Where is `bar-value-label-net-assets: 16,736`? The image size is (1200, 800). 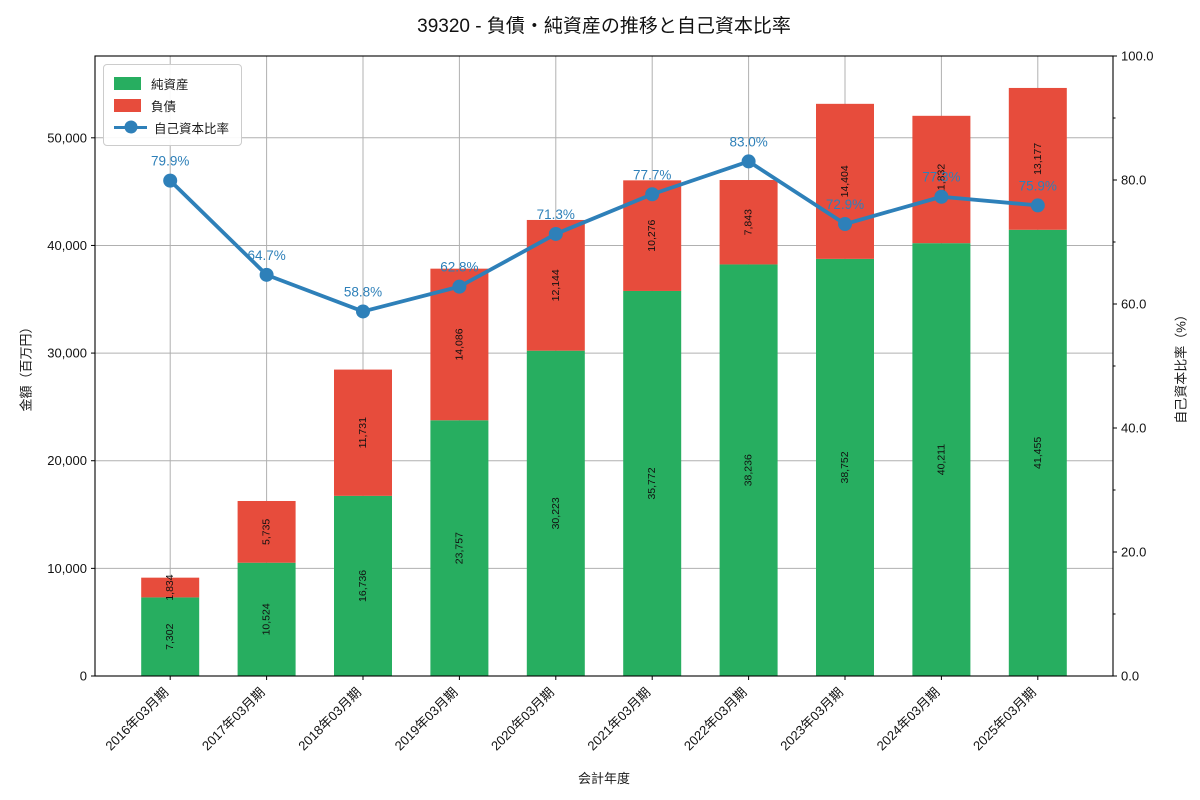 bar-value-label-net-assets: 16,736 is located at coordinates (363, 586).